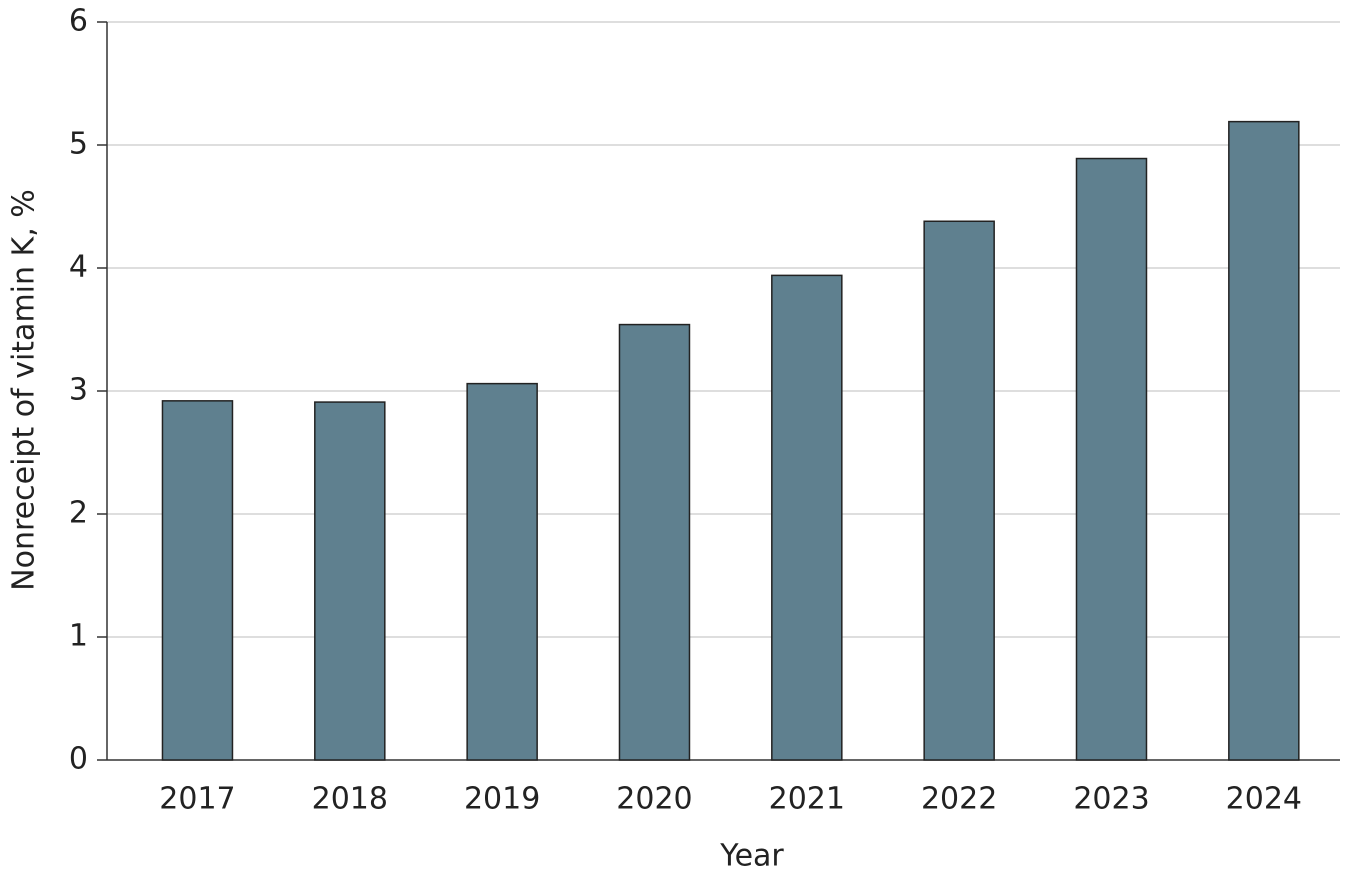 This screenshot has height=879, width=1350. What do you see at coordinates (78, 267) in the screenshot?
I see `y-tick-label: 4` at bounding box center [78, 267].